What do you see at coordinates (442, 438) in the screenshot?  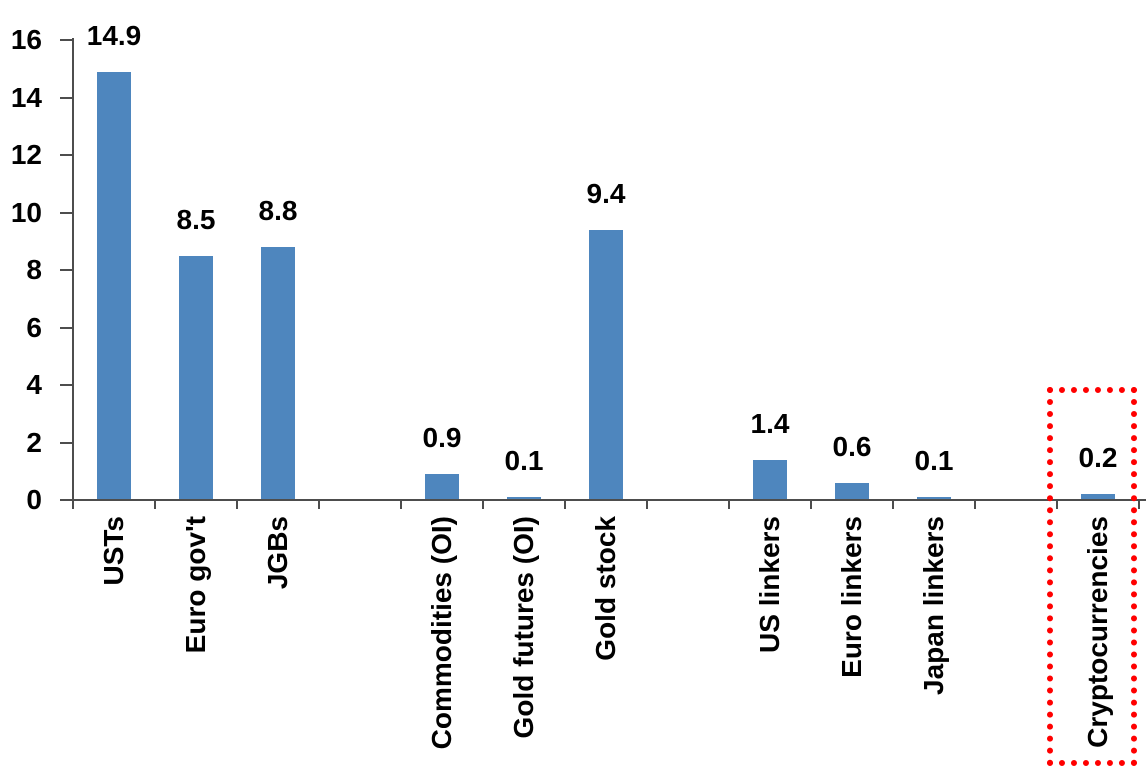 I see `bar-value-label: 0.9` at bounding box center [442, 438].